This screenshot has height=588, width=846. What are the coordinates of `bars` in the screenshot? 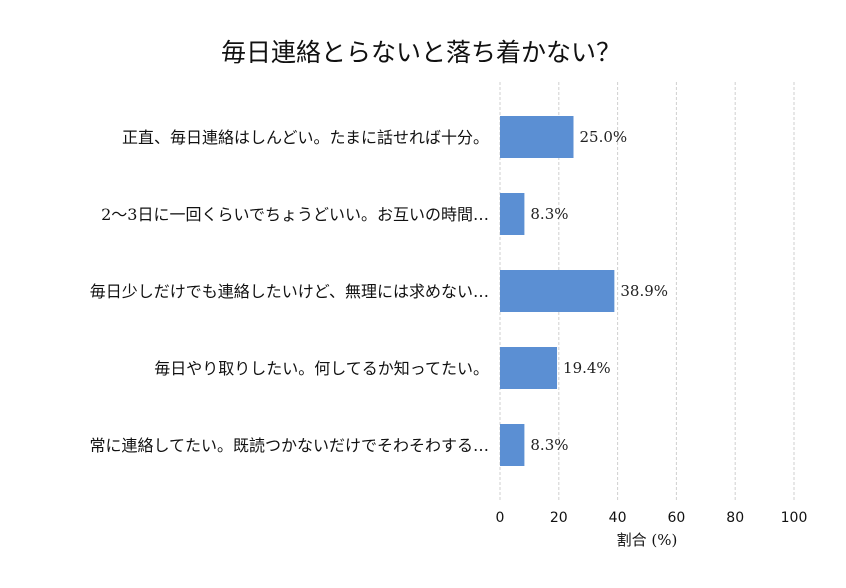 It's located at (557, 291).